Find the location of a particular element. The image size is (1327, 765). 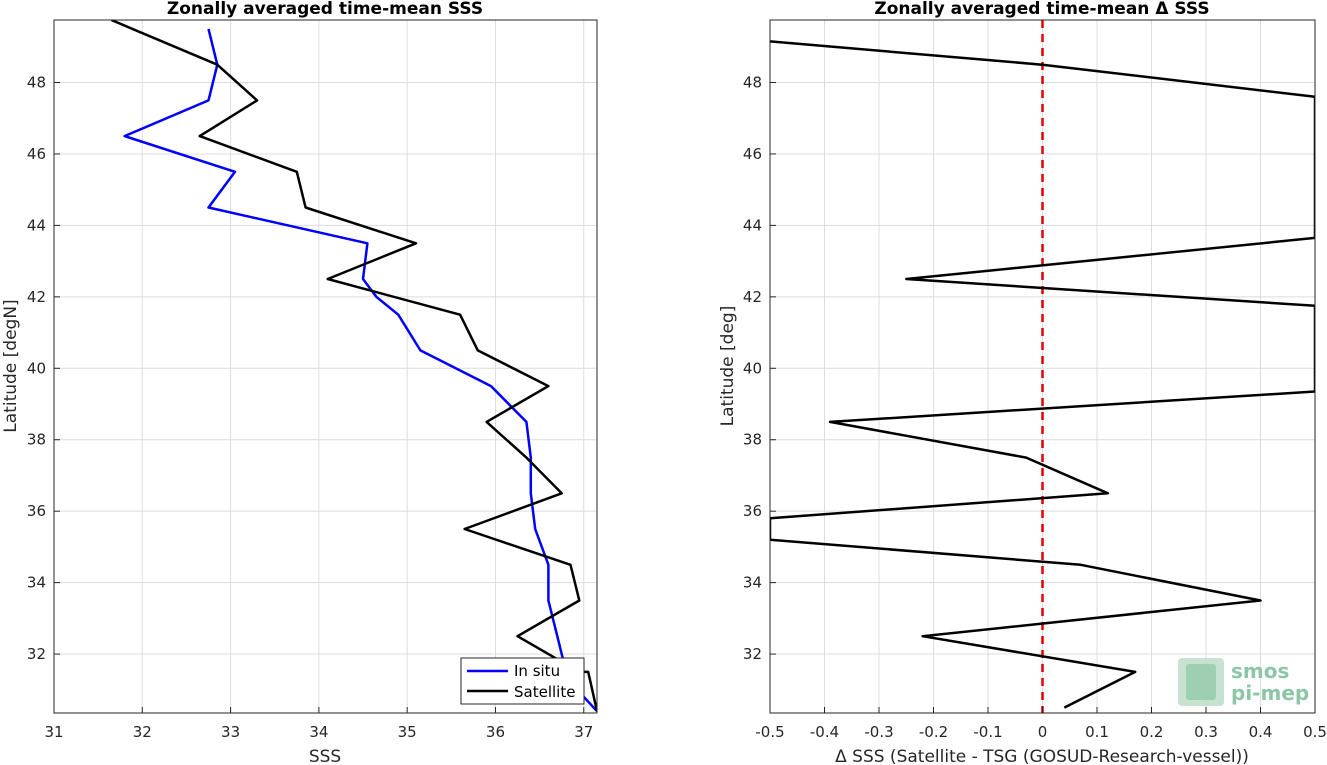

y-axis-label: Latitude [degN] is located at coordinates (11, 365).